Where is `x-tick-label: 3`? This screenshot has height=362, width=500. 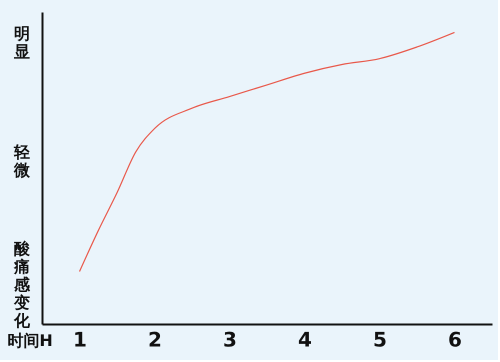 x-tick-label: 3 is located at coordinates (230, 340).